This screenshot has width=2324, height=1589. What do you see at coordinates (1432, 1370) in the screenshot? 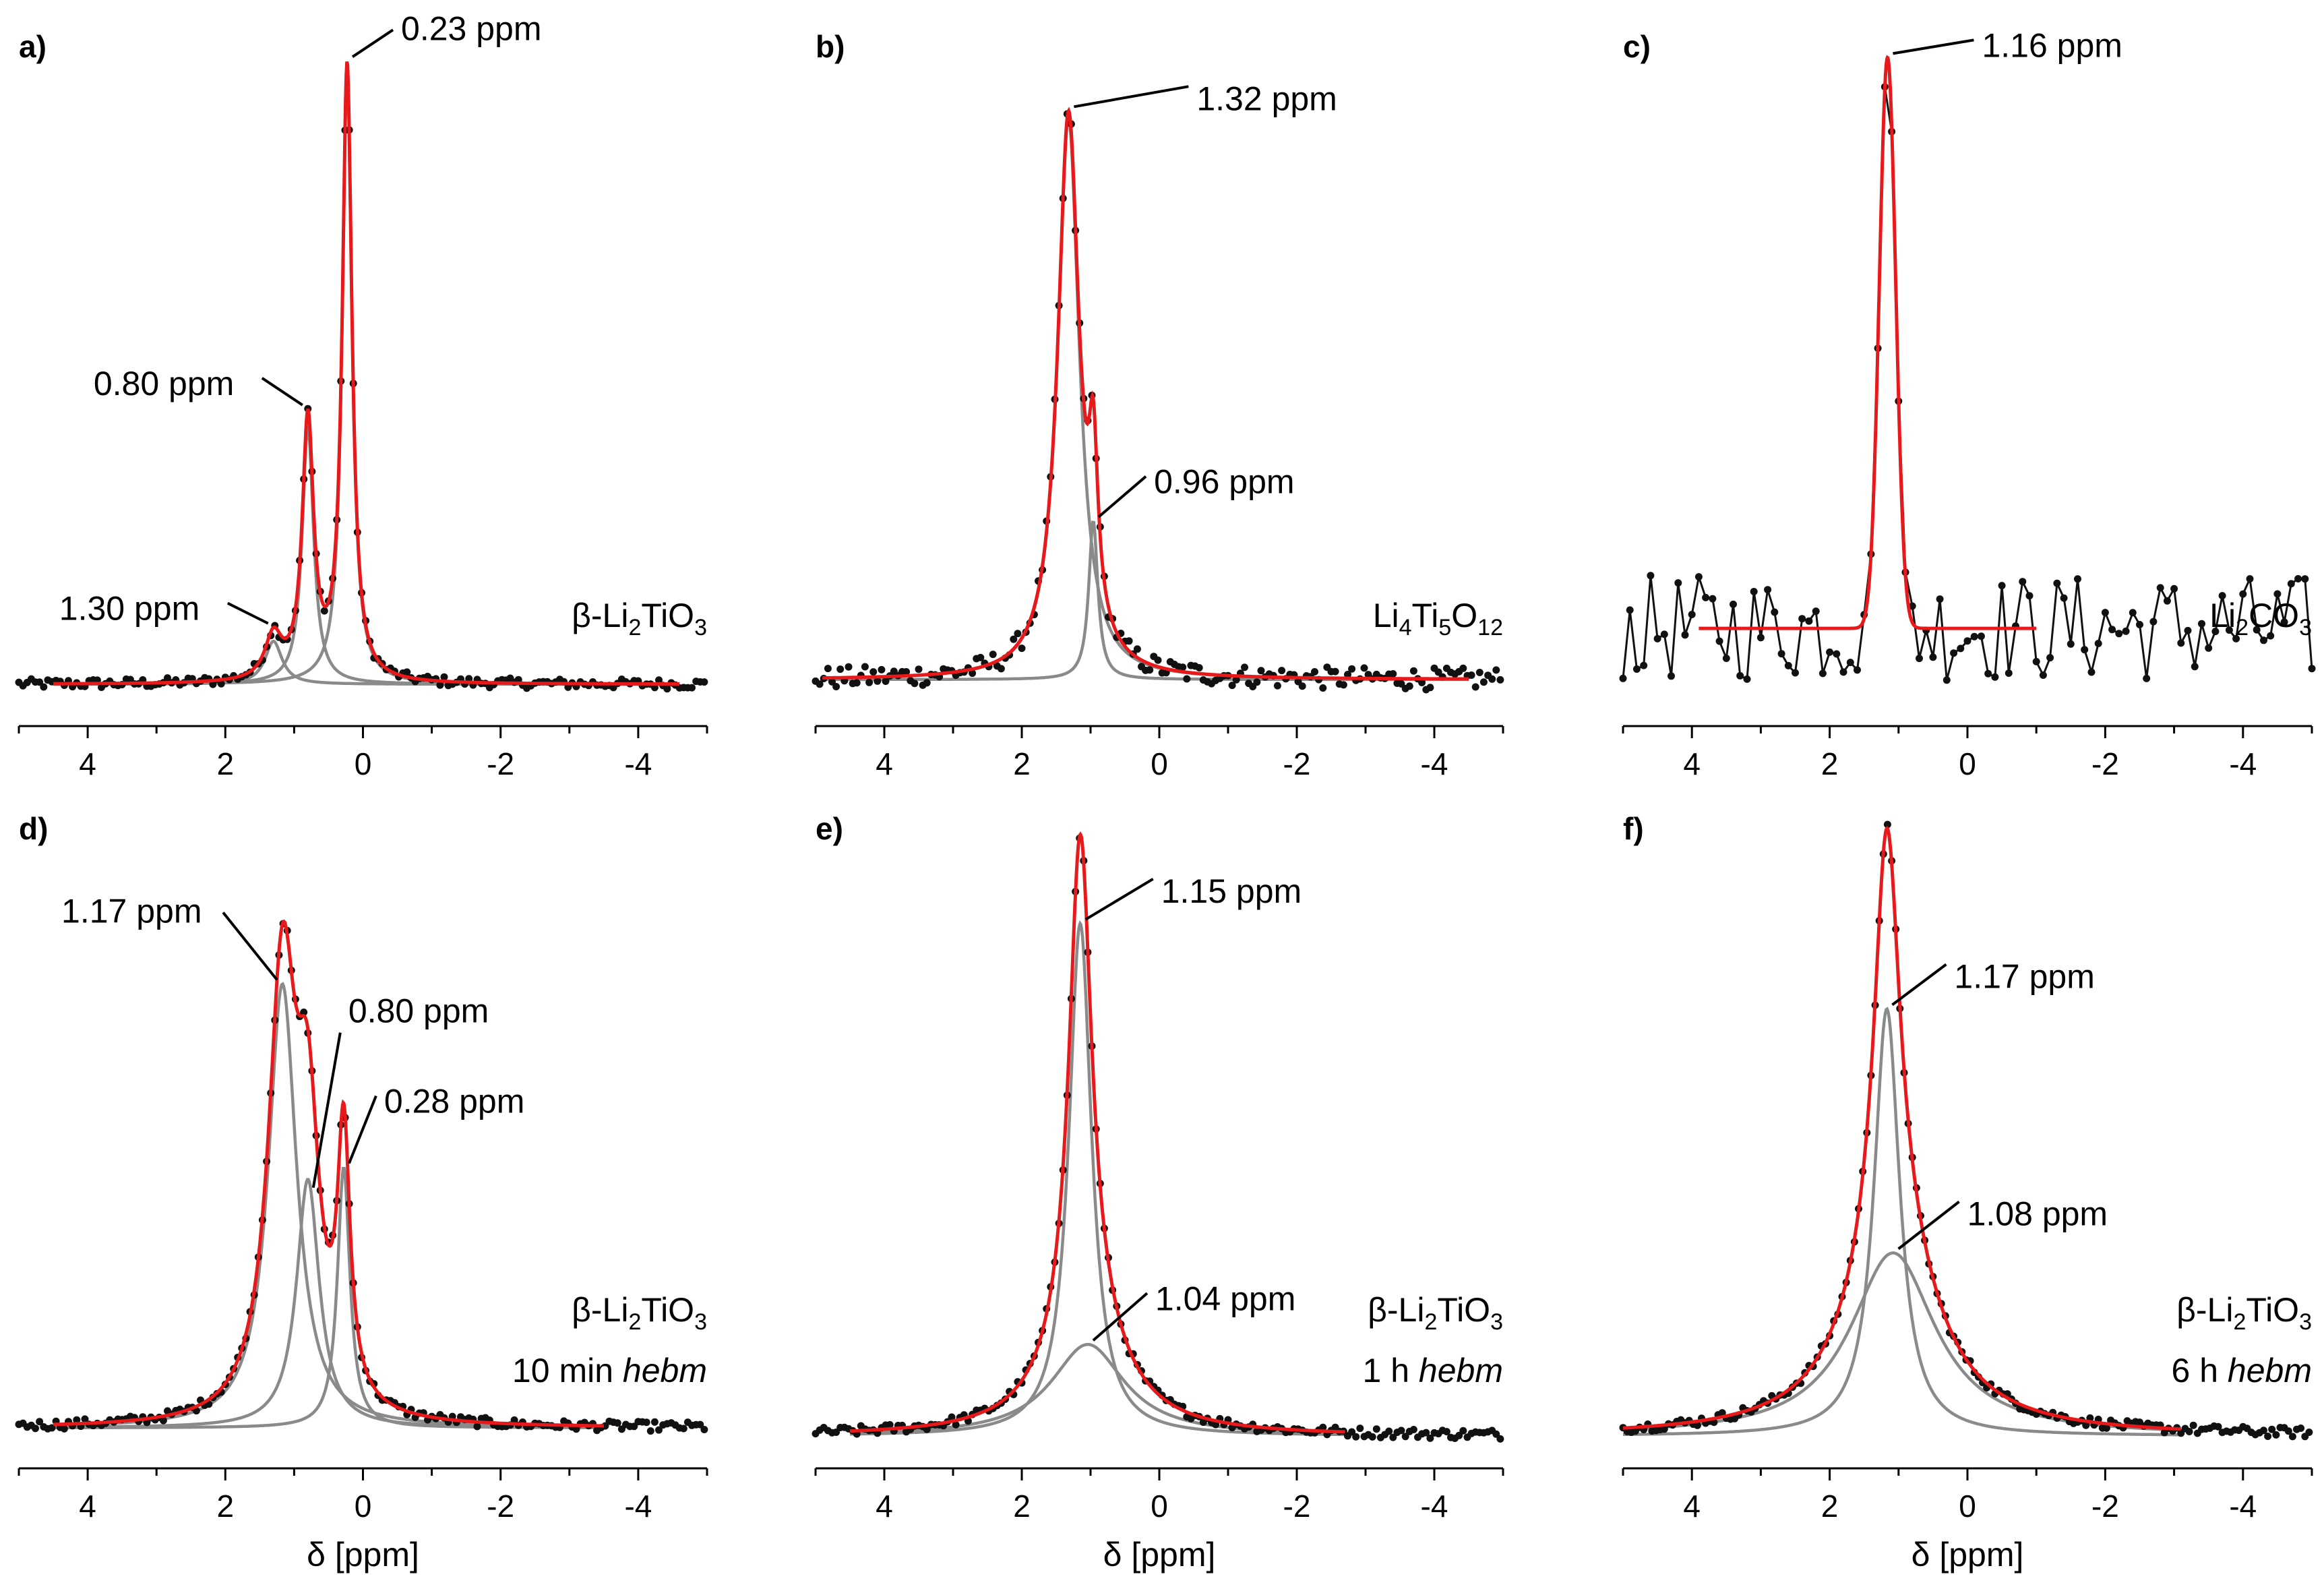
I see `sample-label: 1 h hebm` at bounding box center [1432, 1370].